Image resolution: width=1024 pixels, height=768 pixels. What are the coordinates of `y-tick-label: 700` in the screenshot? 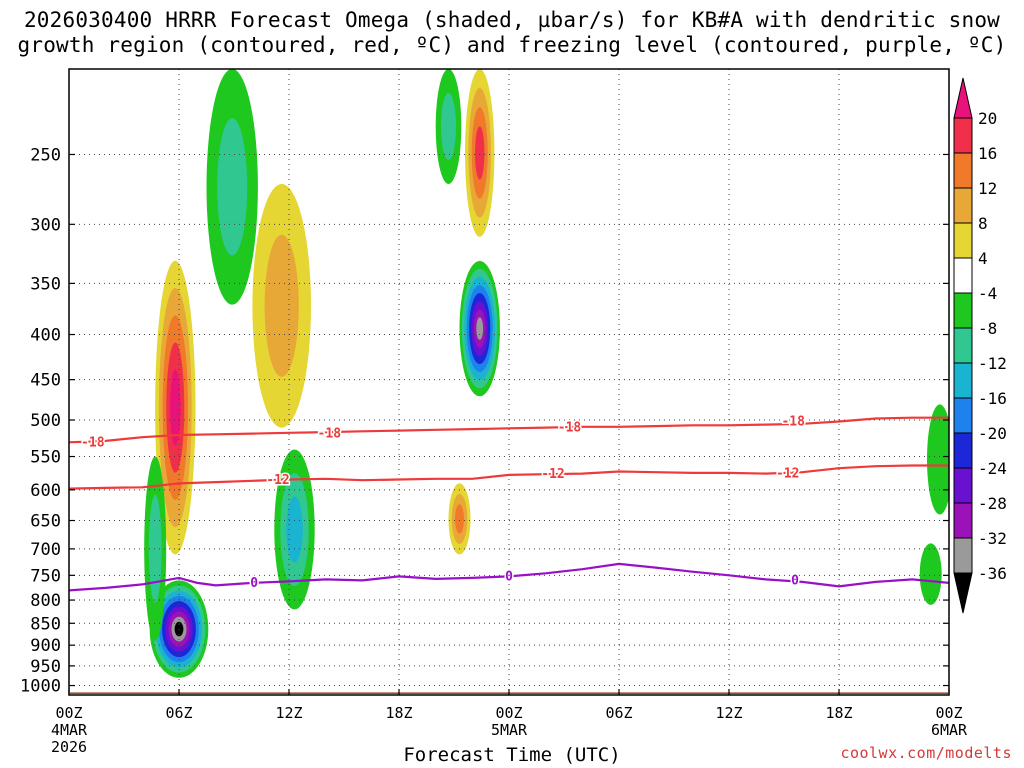 It's located at (45, 550).